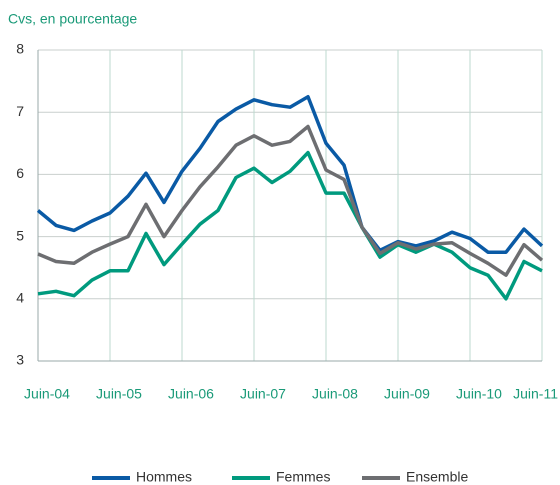  Describe the element at coordinates (437, 477) in the screenshot. I see `legend-label: Ensemble` at that location.